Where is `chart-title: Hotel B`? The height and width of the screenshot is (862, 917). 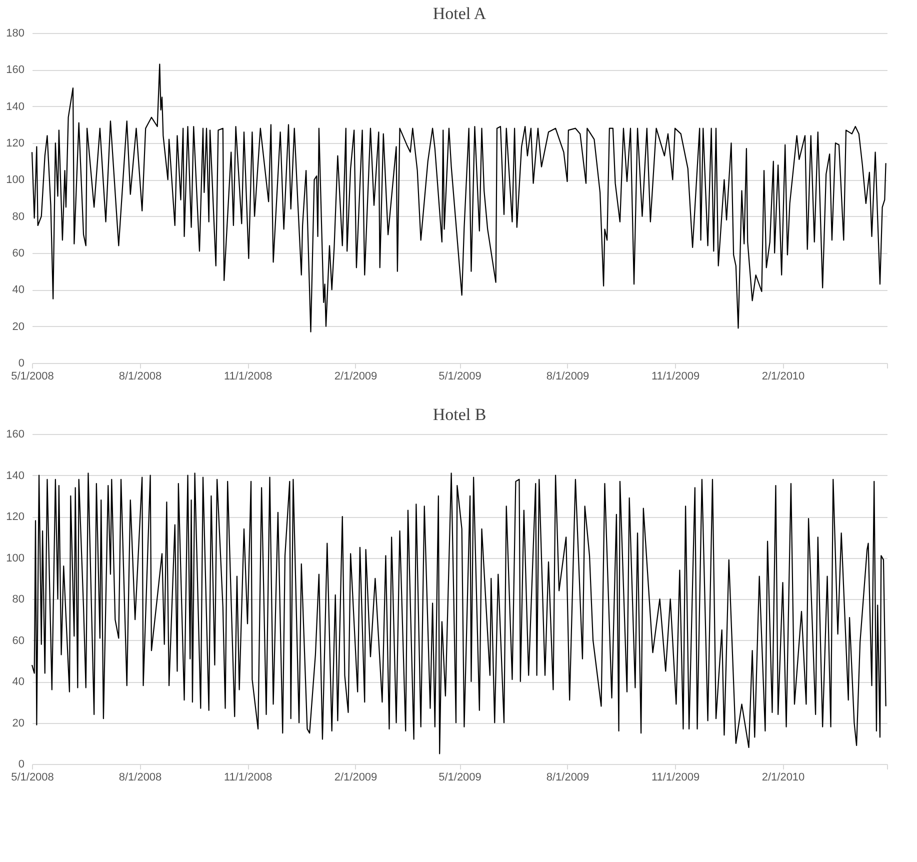
chart-title: Hotel B is located at coordinates (459, 414).